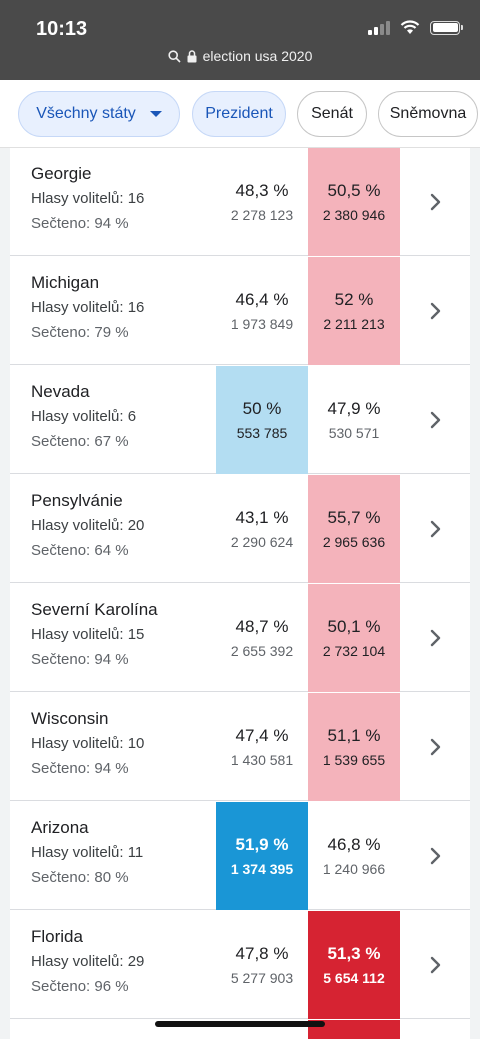  Describe the element at coordinates (354, 433) in the screenshot. I see `republican-votes: 530 571` at that location.